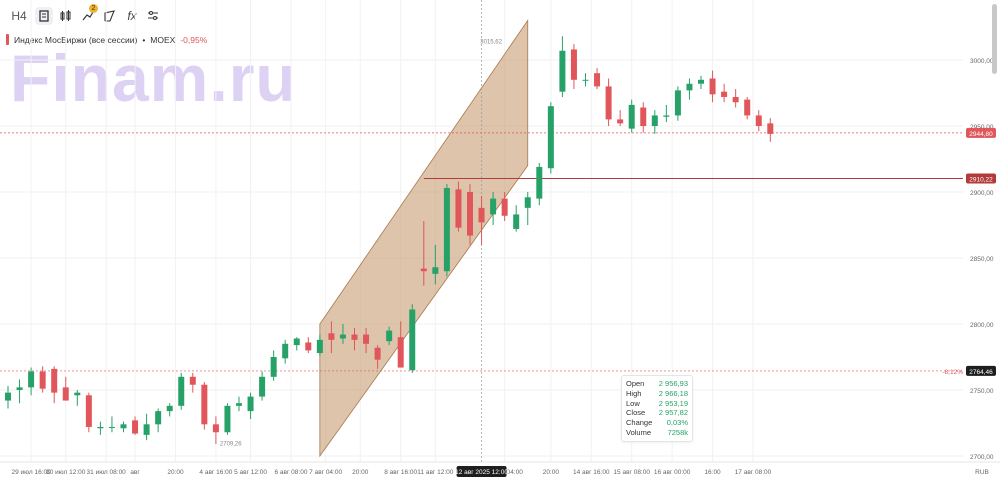 This screenshot has width=1000, height=482. What do you see at coordinates (657, 423) in the screenshot?
I see `ohlc-row-change: Change 0,03%` at bounding box center [657, 423].